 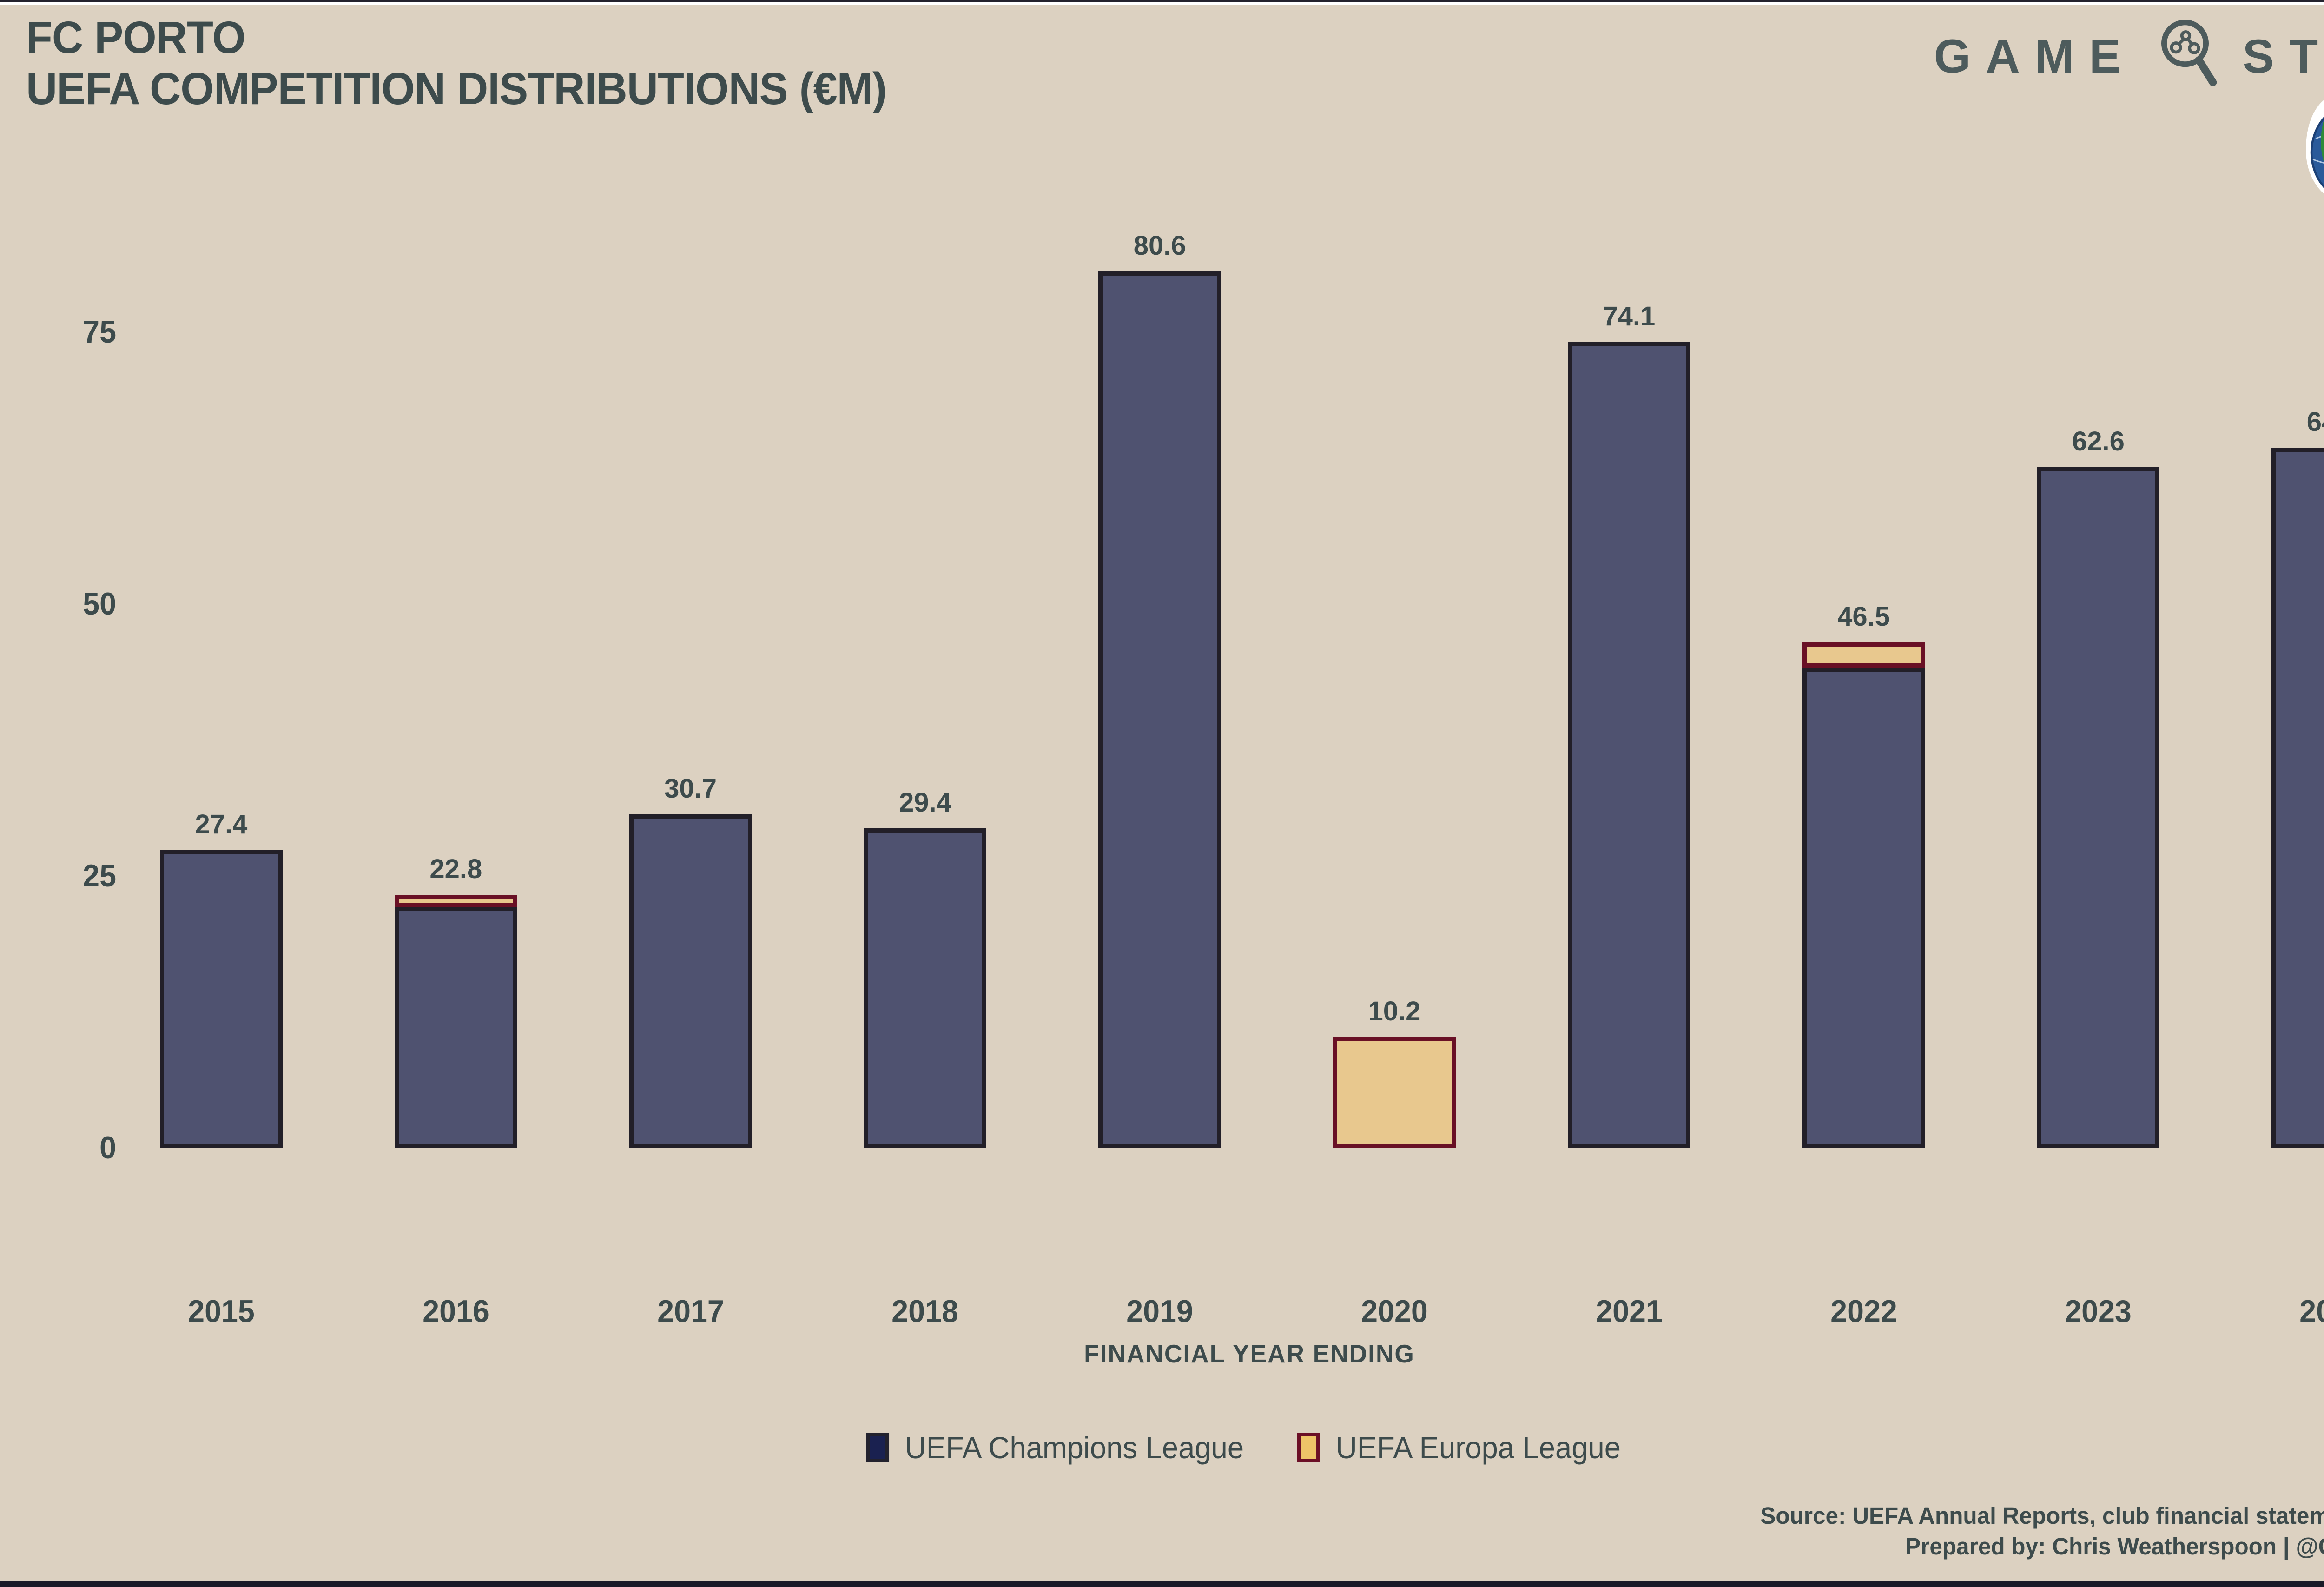 What do you see at coordinates (690, 1311) in the screenshot?
I see `x-tick-2017: 2017` at bounding box center [690, 1311].